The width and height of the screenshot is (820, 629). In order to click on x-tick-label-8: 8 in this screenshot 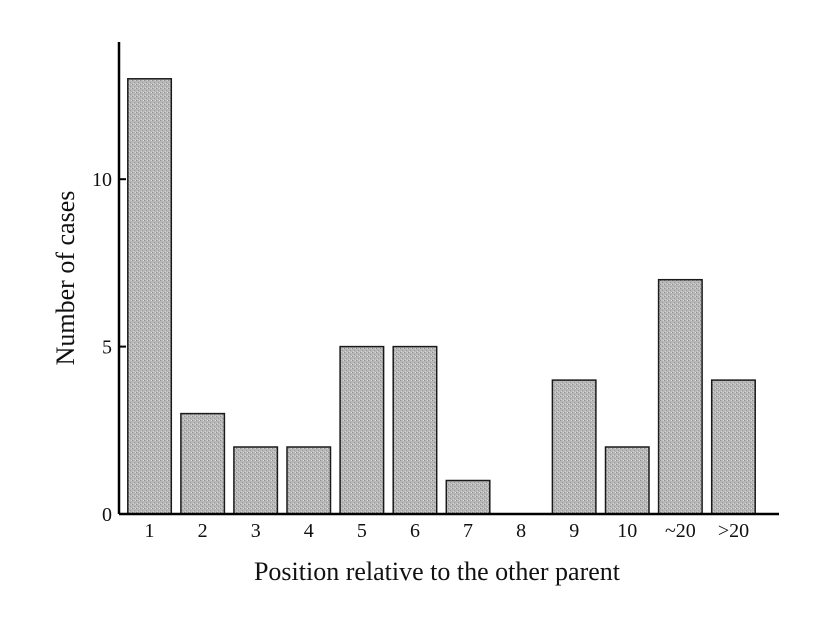, I will do `click(521, 531)`.